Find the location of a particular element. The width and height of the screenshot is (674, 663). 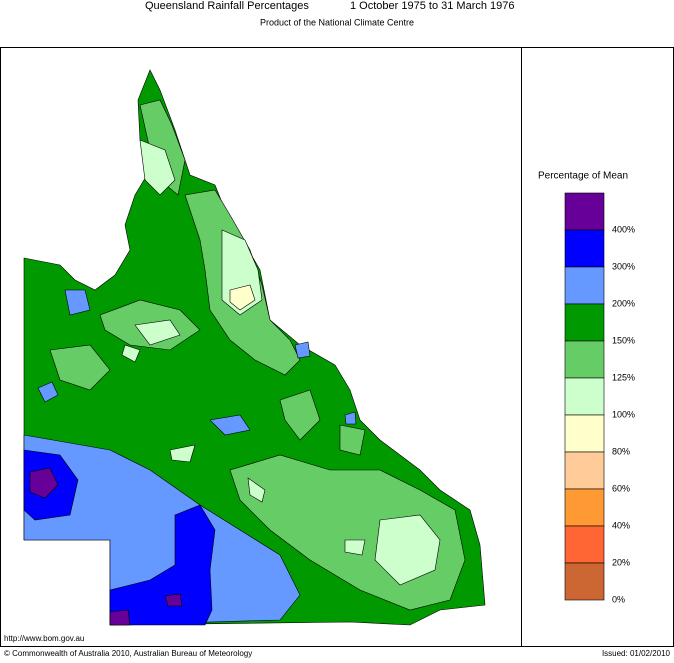

period: 1 October 1975 to 31 March 1976 is located at coordinates (432, 6).